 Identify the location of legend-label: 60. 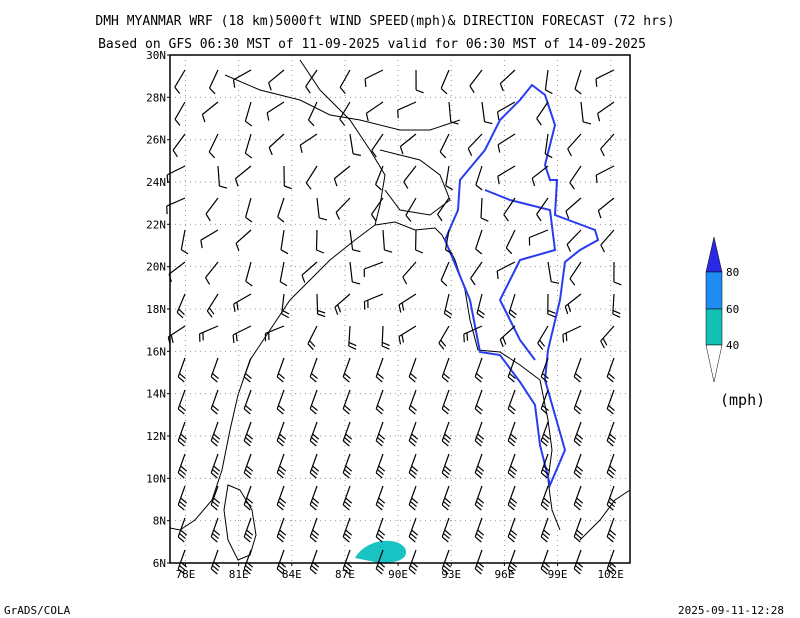
(732, 309).